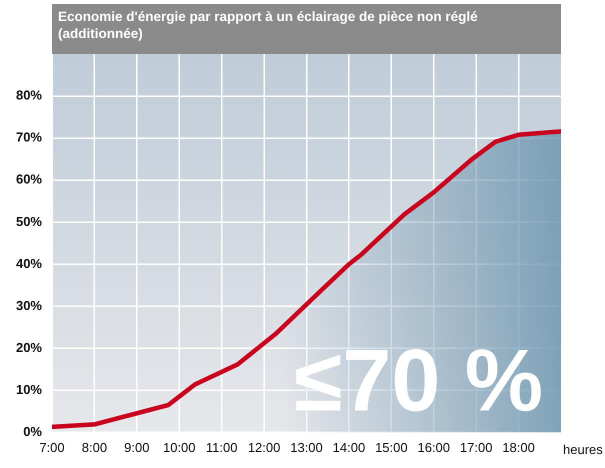  I want to click on chart-title: Economie d'énergie par rapport à un éclairage de pièce non réglé (additionnée), so click(306, 29).